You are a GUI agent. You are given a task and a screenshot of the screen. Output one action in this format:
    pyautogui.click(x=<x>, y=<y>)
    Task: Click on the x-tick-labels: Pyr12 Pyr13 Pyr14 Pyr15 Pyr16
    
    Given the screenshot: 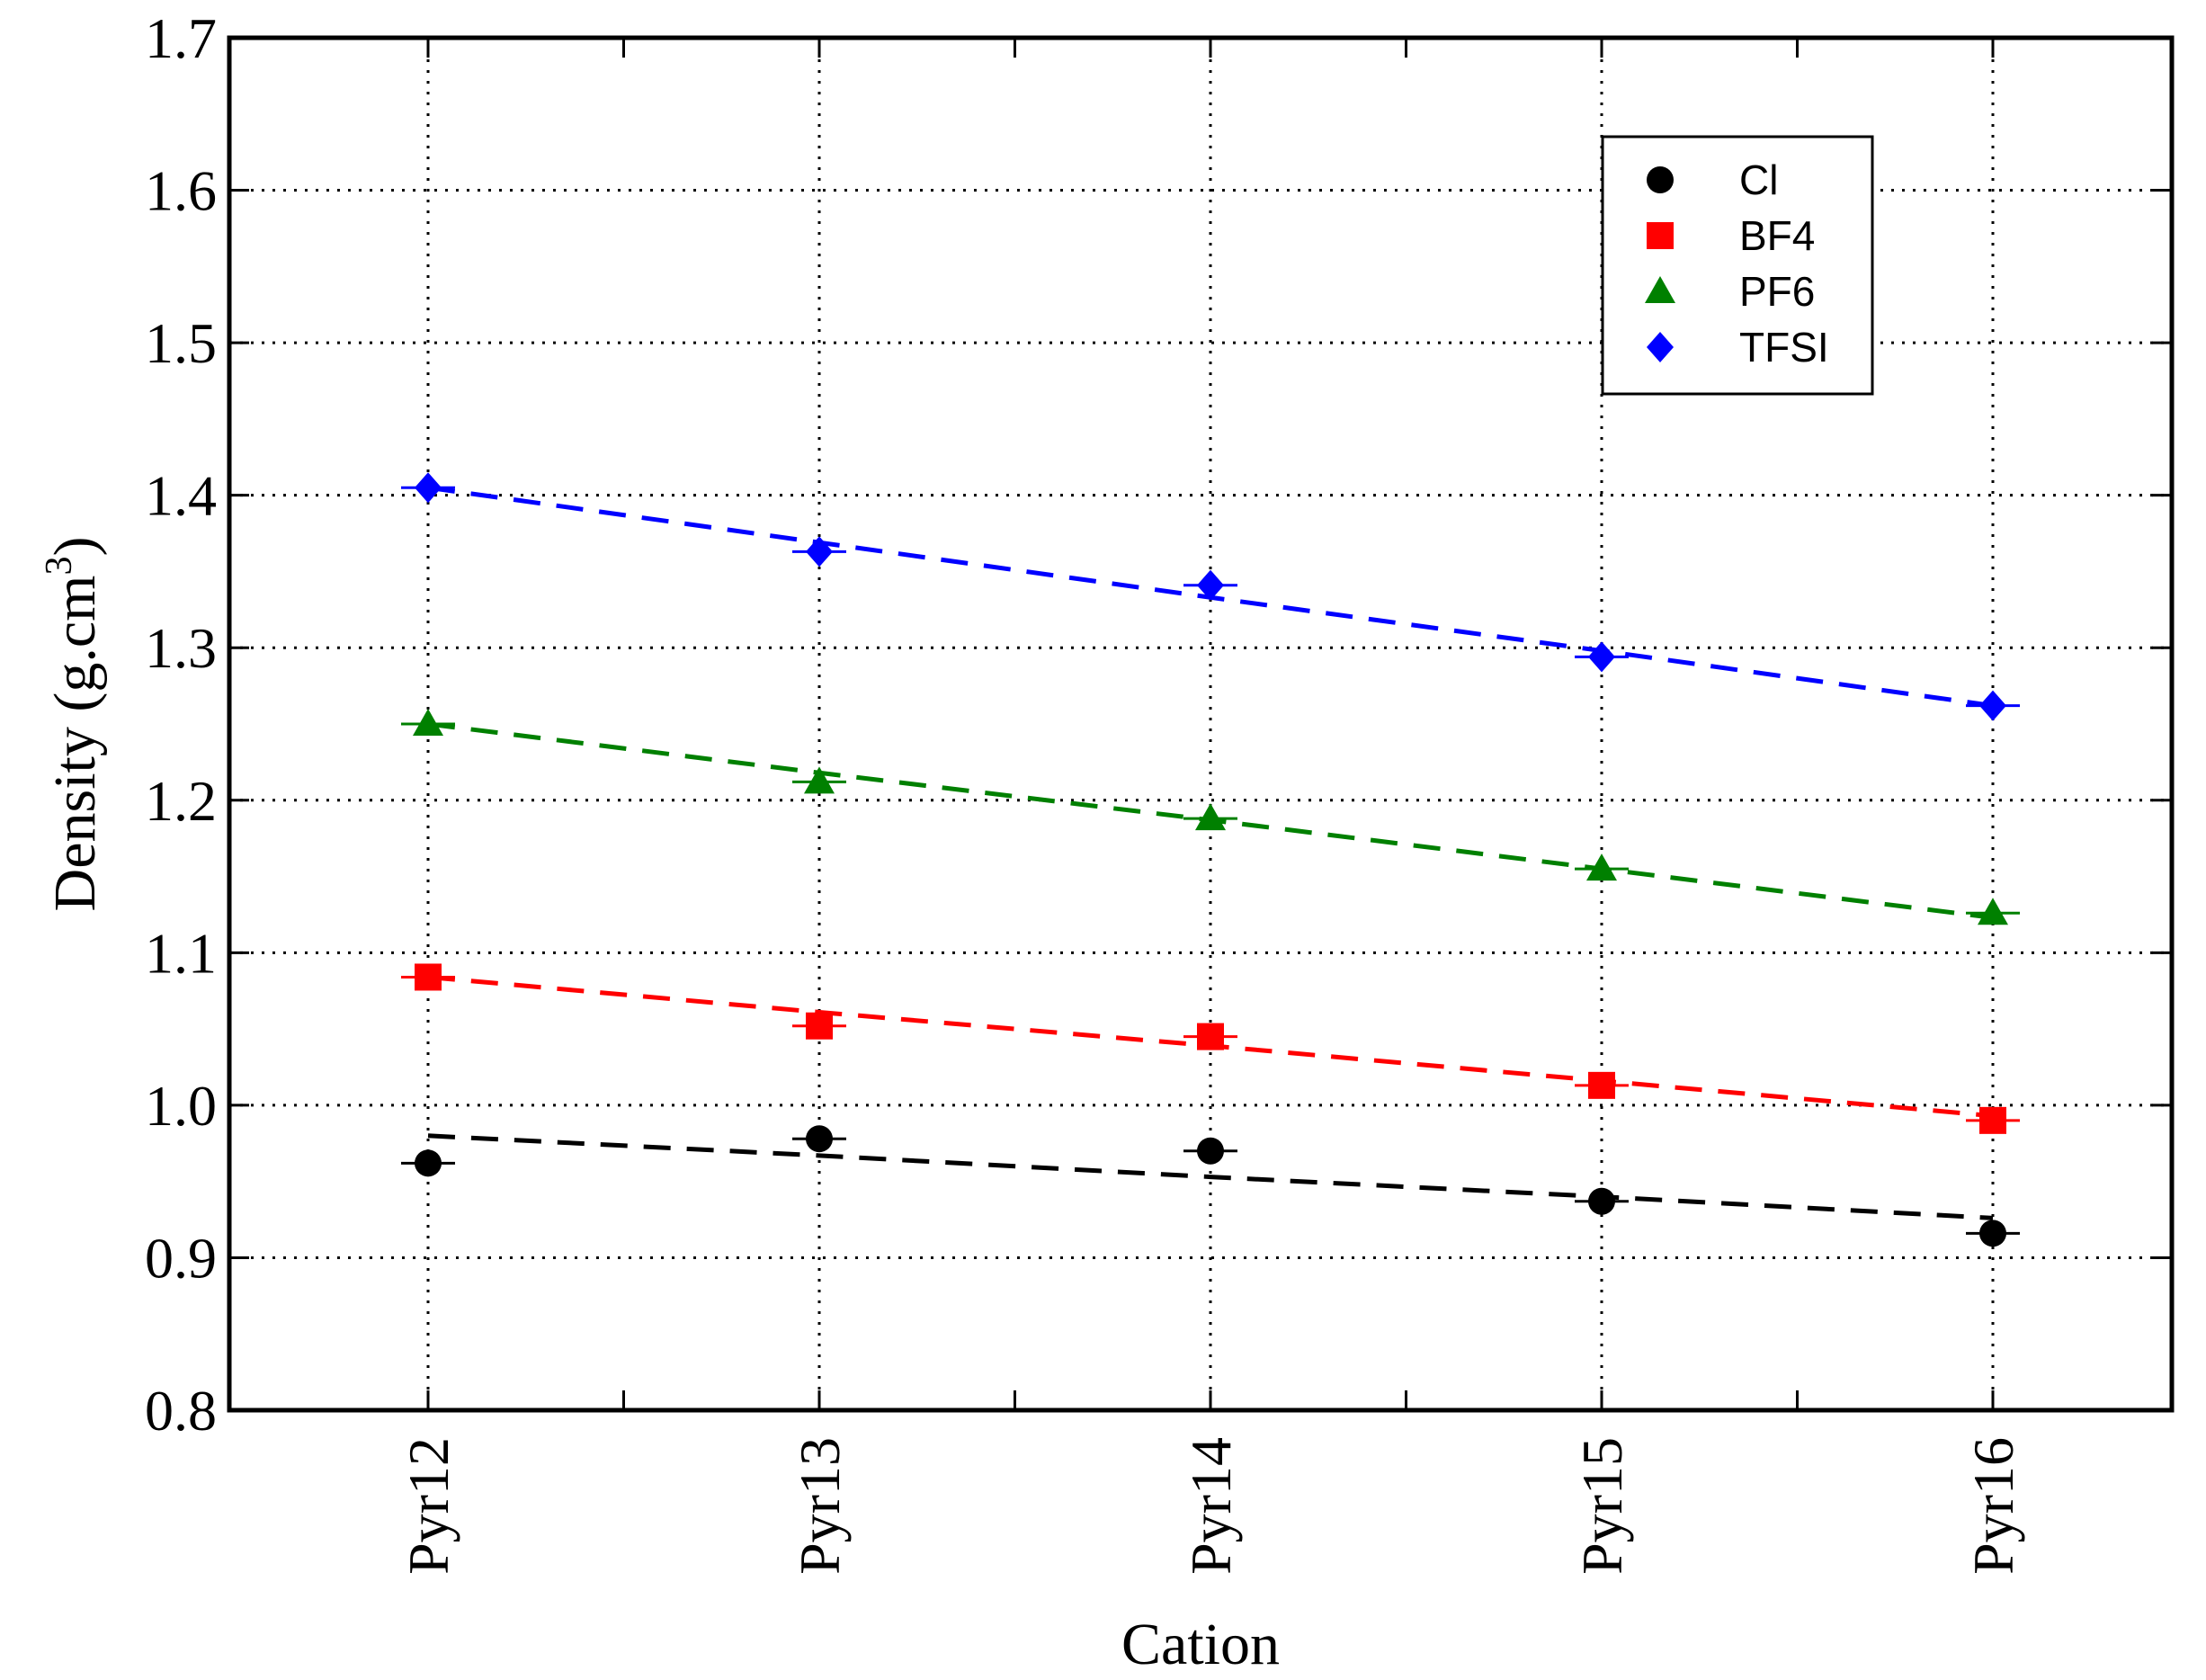 What is the action you would take?
    pyautogui.click(x=1211, y=1506)
    